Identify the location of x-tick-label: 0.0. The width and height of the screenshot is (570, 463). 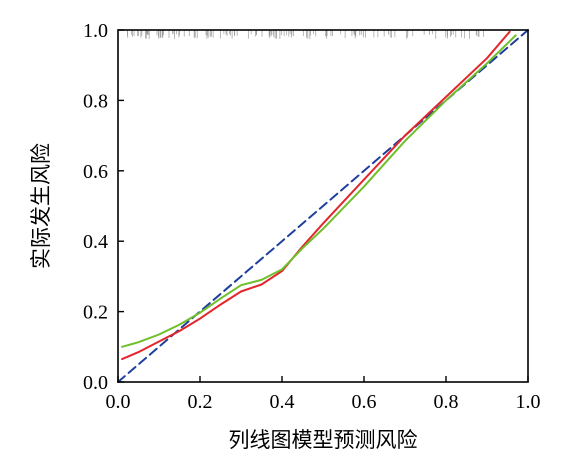
(118, 402).